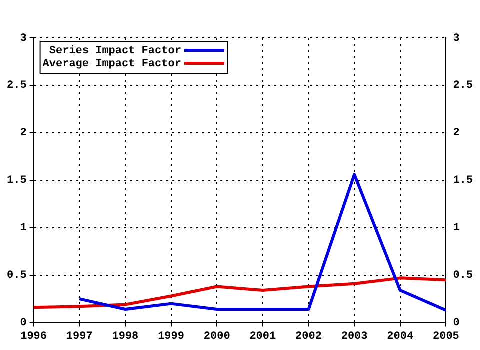 This screenshot has height=350, width=480. Describe the element at coordinates (34, 337) in the screenshot. I see `x-tick-label: 1996` at that location.